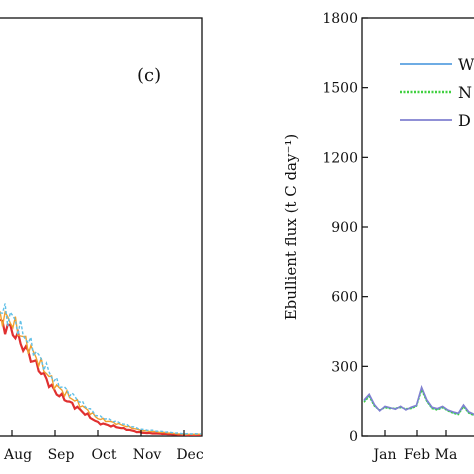 This screenshot has height=474, width=474. Describe the element at coordinates (17, 455) in the screenshot. I see `panel-c-x-tick-label: Aug` at that location.